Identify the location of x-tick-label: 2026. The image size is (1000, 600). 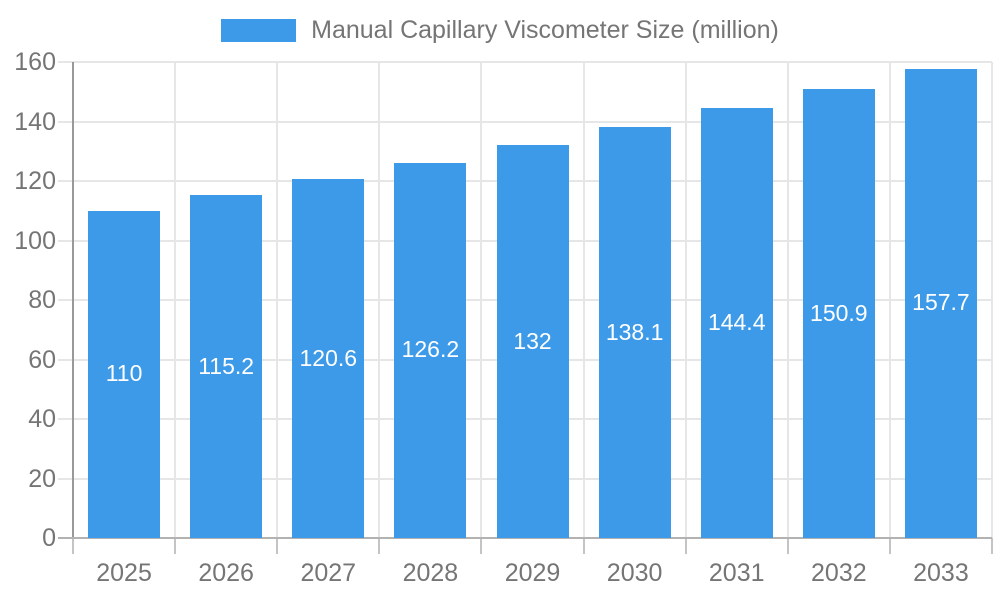
(226, 573).